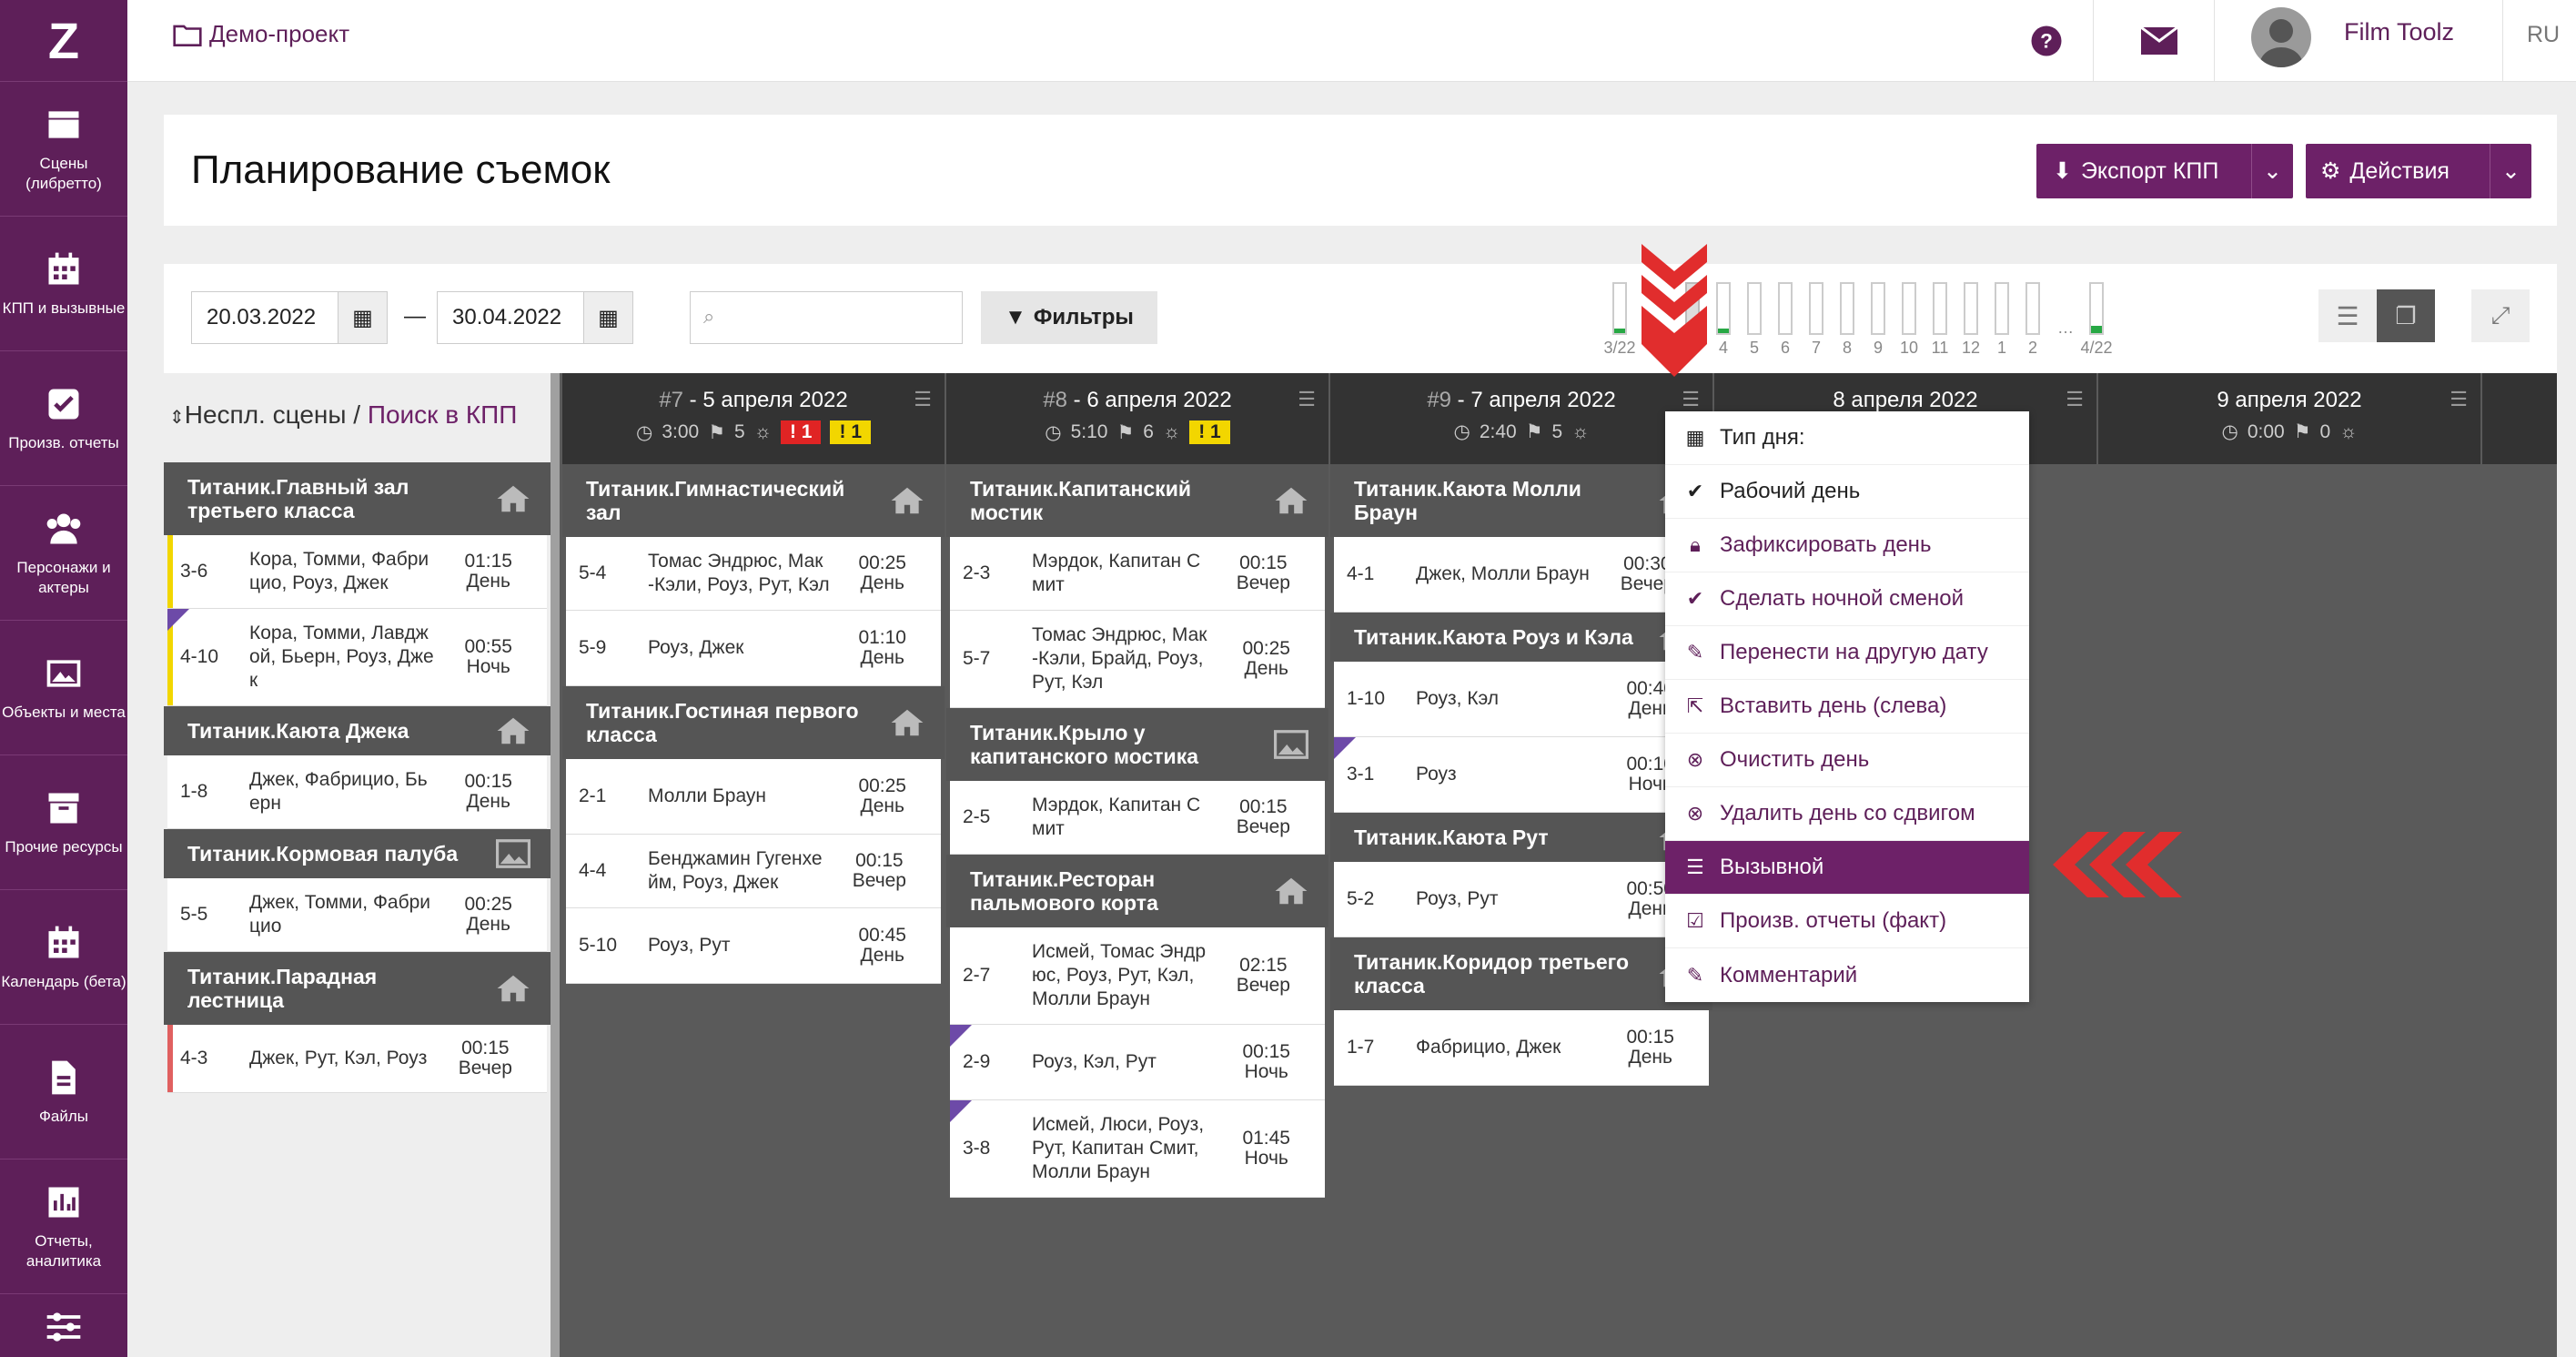 The image size is (2576, 1357). What do you see at coordinates (753, 648) in the screenshot?
I see `scene-card: 5-9 Роуз, Джек 01:10 День` at bounding box center [753, 648].